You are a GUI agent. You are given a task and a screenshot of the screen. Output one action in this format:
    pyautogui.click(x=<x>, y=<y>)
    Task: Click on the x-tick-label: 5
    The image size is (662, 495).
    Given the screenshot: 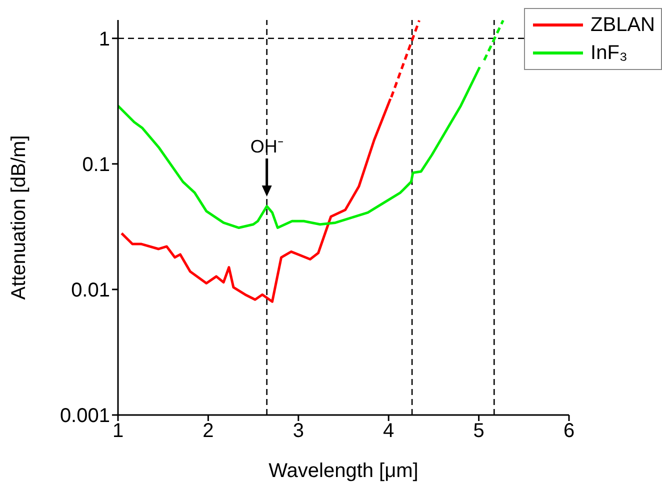 What is the action you would take?
    pyautogui.click(x=478, y=431)
    